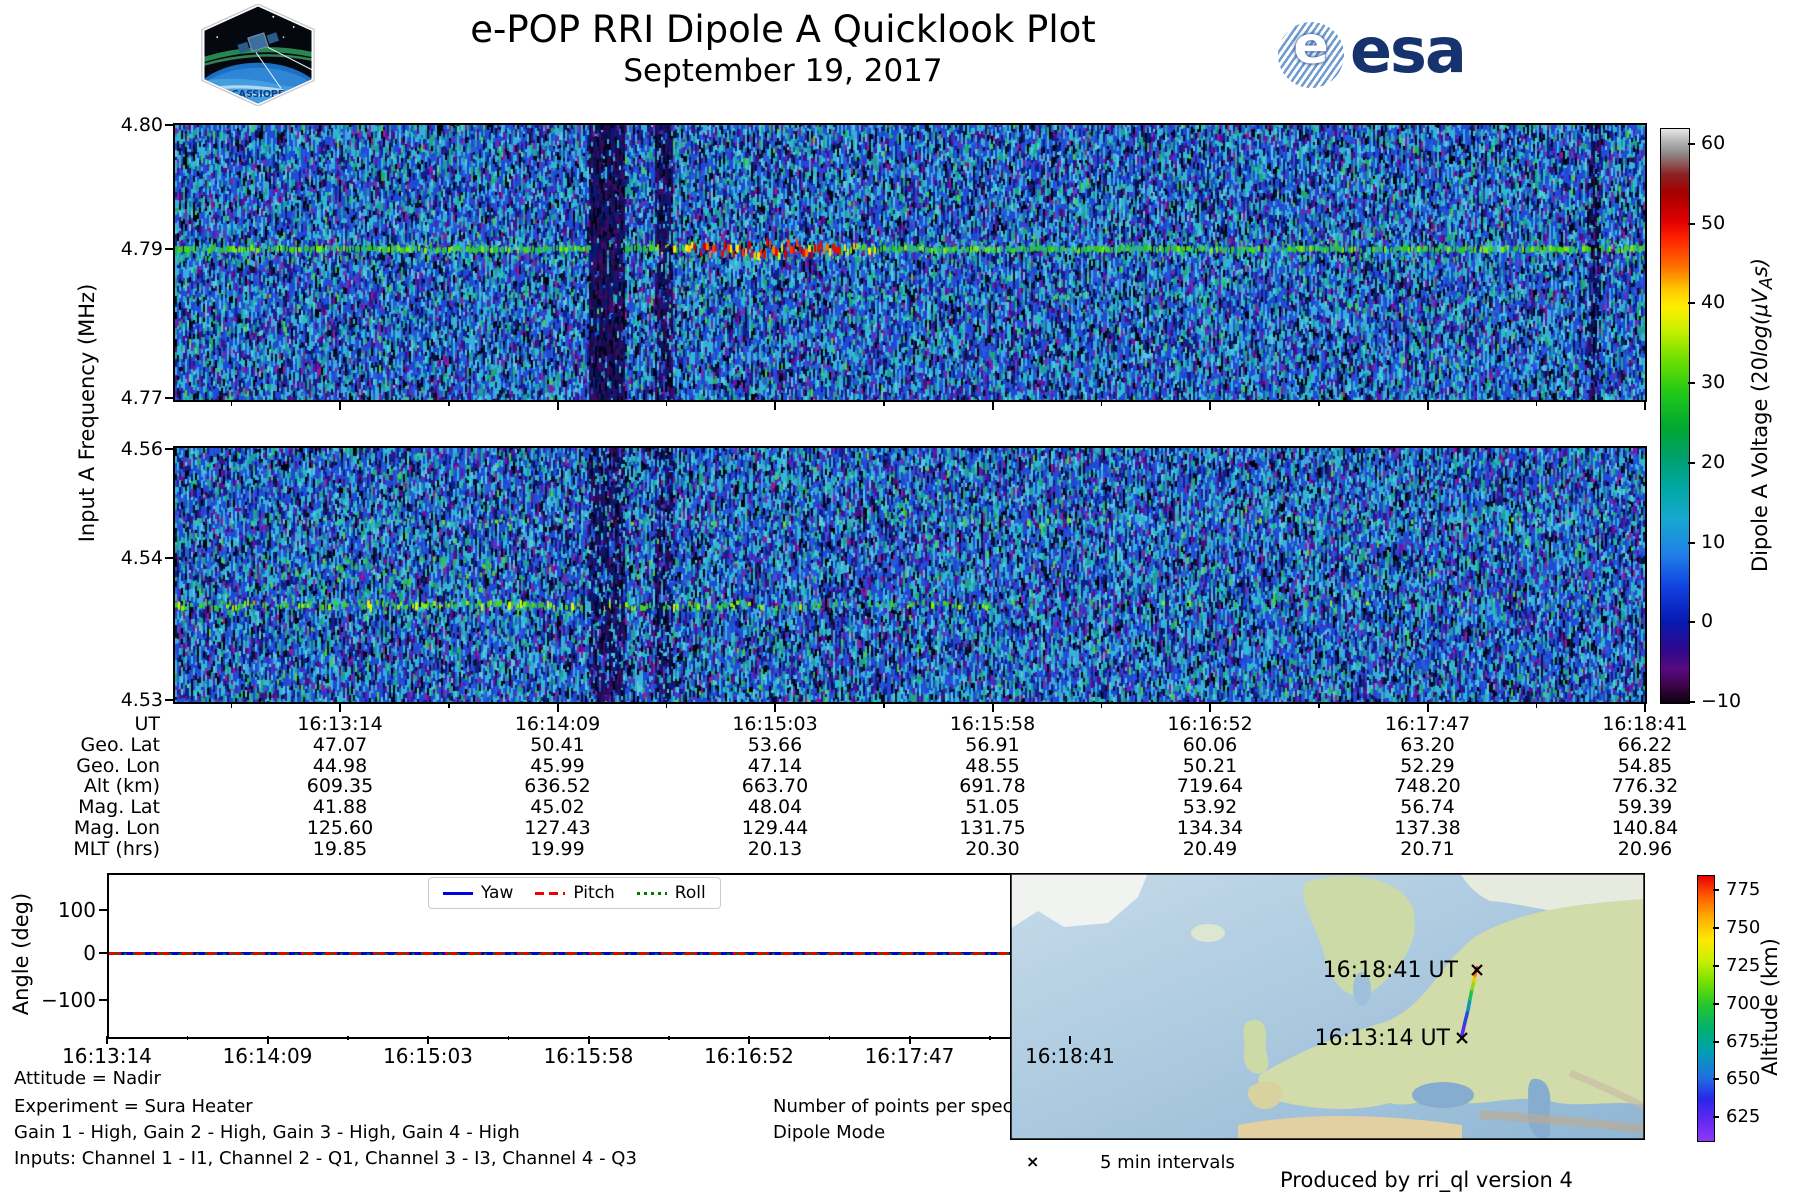 Image resolution: width=1800 pixels, height=1200 pixels. I want to click on altitude-tick-label: 725, so click(1743, 965).